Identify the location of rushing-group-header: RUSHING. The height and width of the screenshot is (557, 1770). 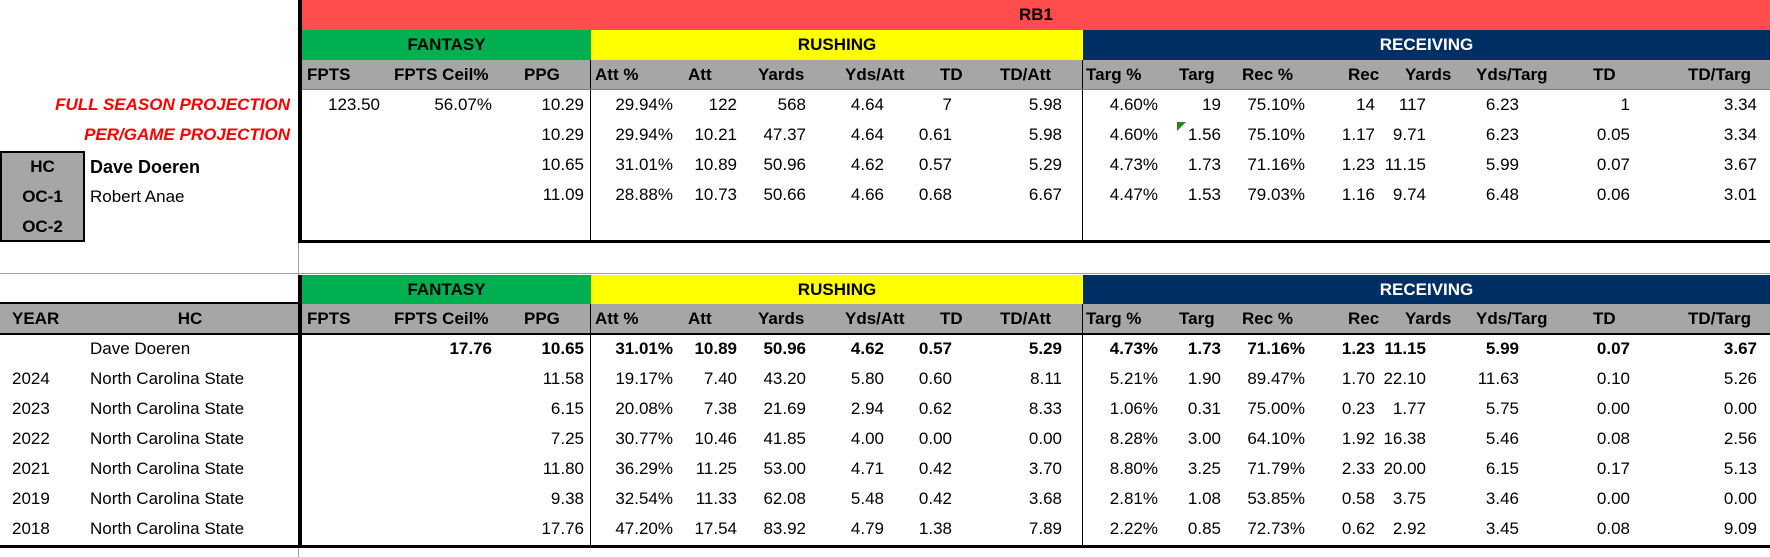
(837, 45).